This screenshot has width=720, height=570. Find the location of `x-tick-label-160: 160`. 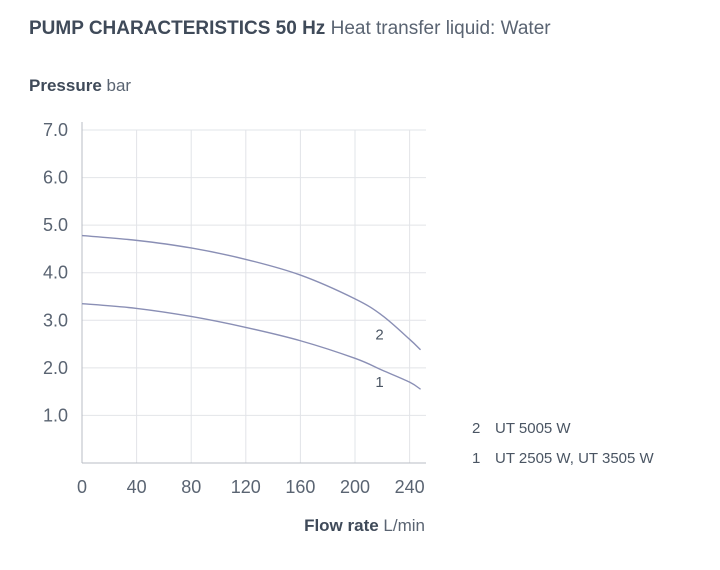

x-tick-label-160: 160 is located at coordinates (300, 487).